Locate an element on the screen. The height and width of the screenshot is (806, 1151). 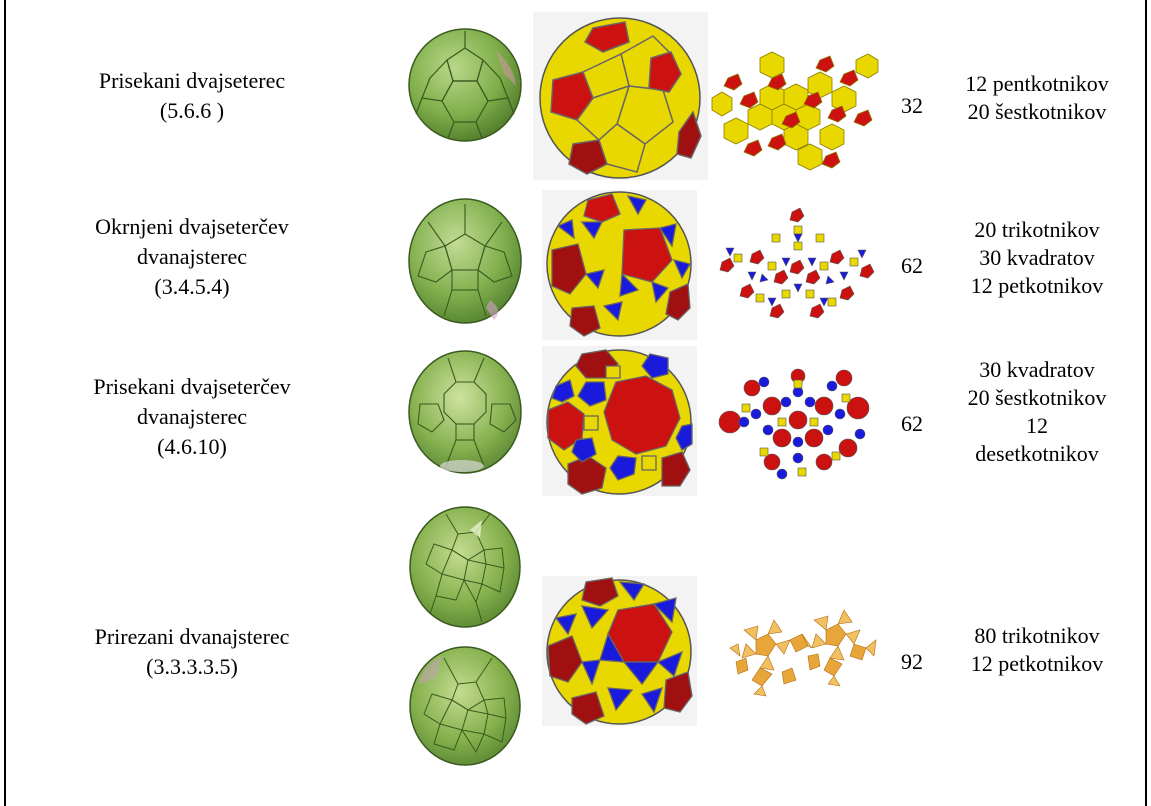
polyhedron-name: Prisekani dvajseterec (5.6.6 ) is located at coordinates (192, 95).